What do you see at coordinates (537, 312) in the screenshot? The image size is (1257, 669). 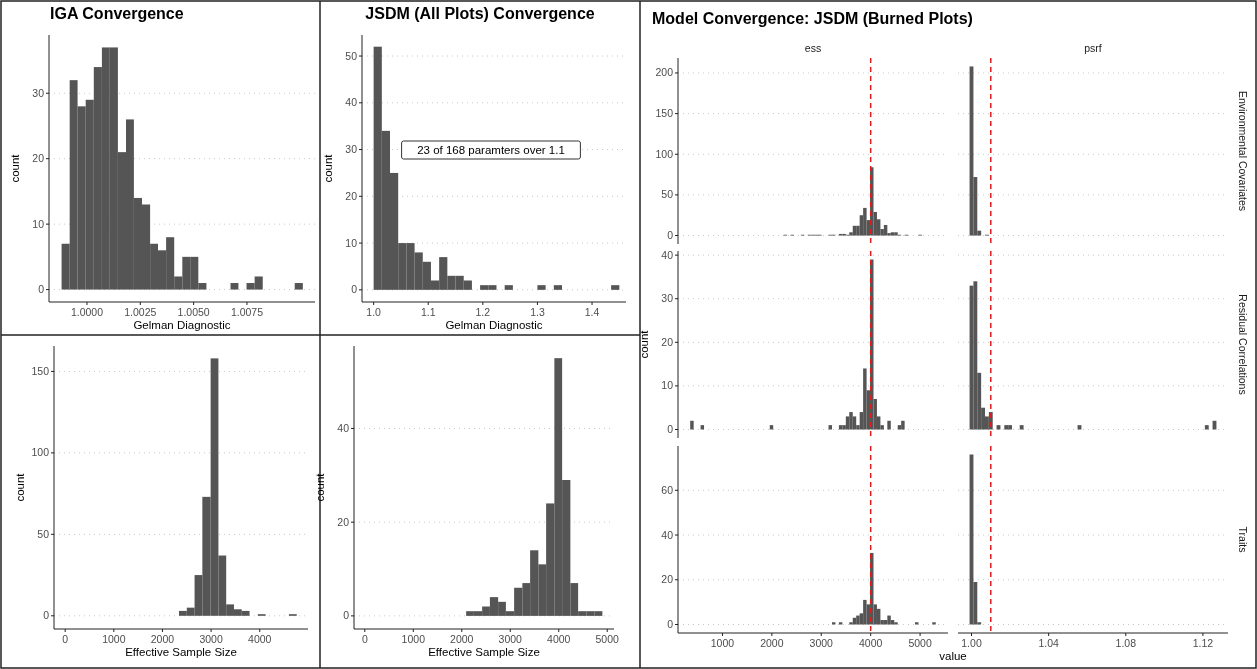 I see `x-tick-label: 1.3` at bounding box center [537, 312].